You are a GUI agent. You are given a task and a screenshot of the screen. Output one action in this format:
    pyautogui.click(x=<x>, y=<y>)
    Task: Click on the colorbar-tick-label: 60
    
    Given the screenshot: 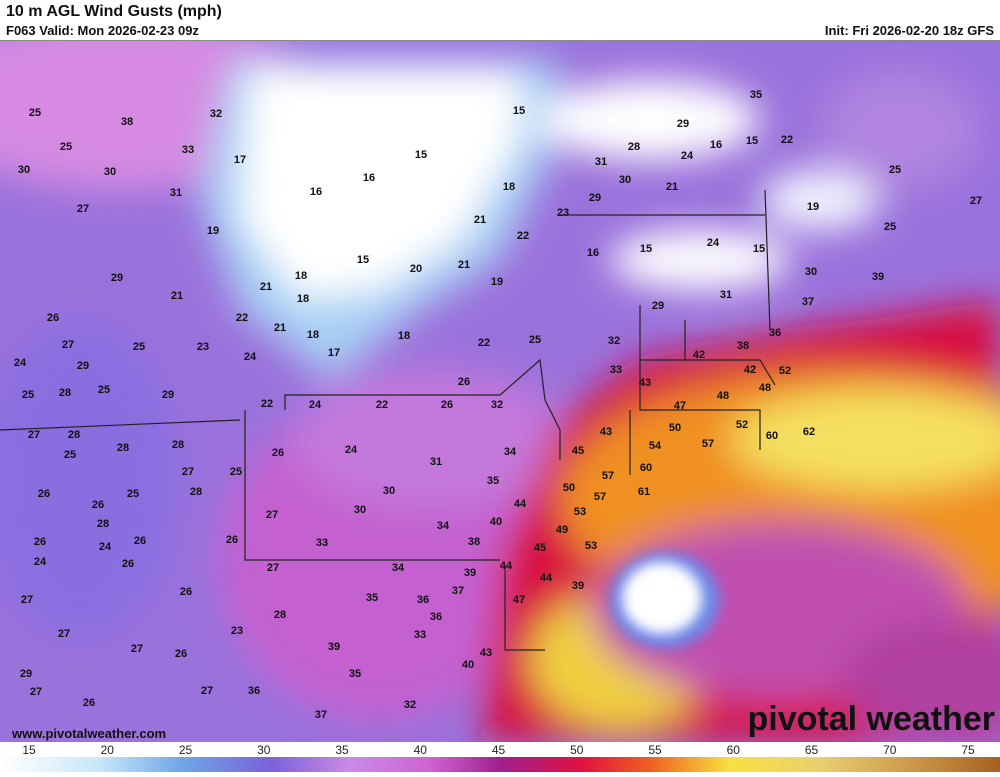 What is the action you would take?
    pyautogui.click(x=734, y=750)
    